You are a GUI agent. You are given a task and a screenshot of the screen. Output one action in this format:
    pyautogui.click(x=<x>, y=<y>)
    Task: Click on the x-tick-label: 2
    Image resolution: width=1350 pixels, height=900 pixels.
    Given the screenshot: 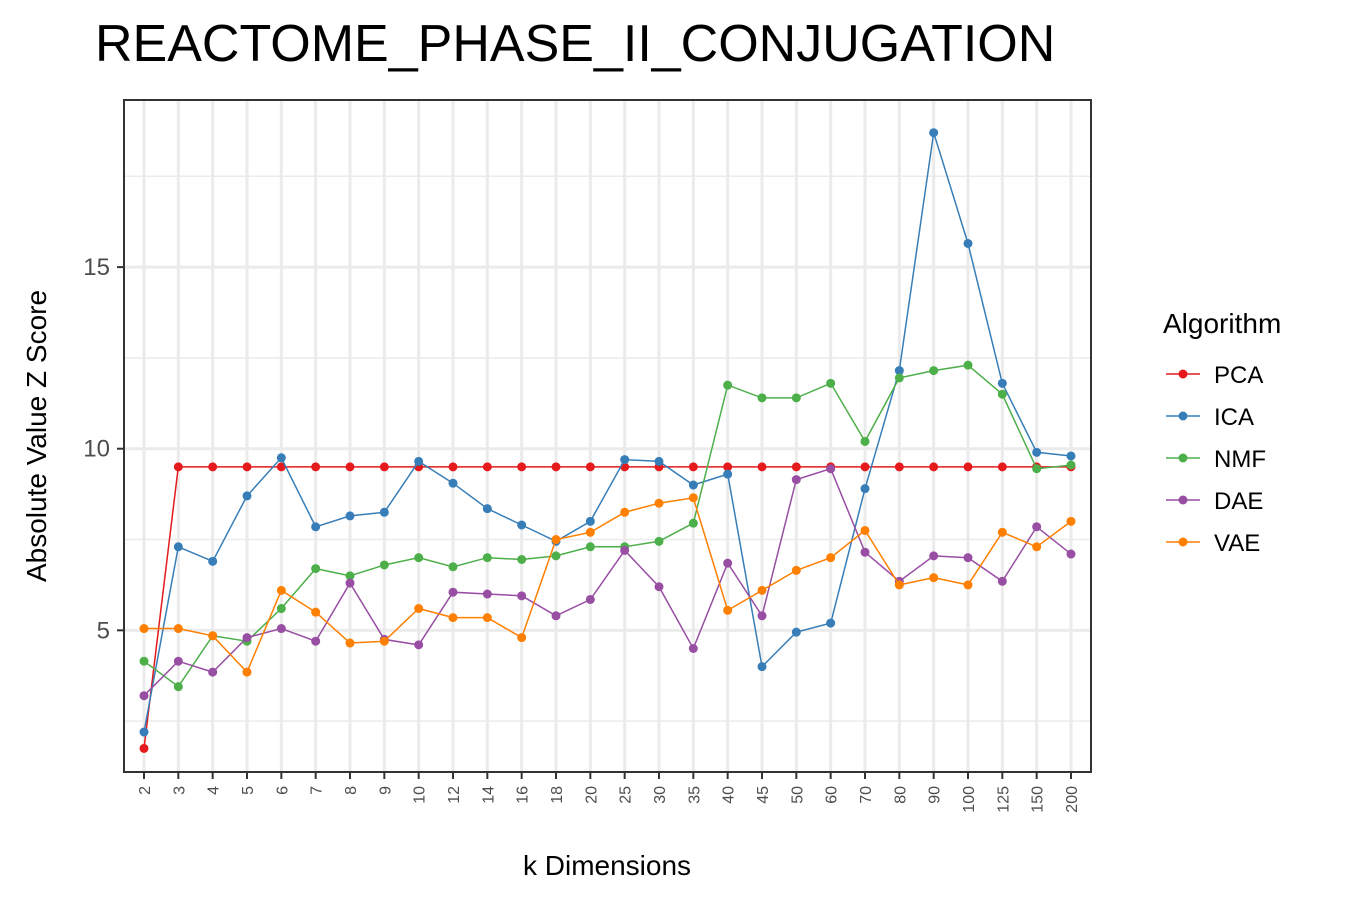 What is the action you would take?
    pyautogui.click(x=145, y=790)
    